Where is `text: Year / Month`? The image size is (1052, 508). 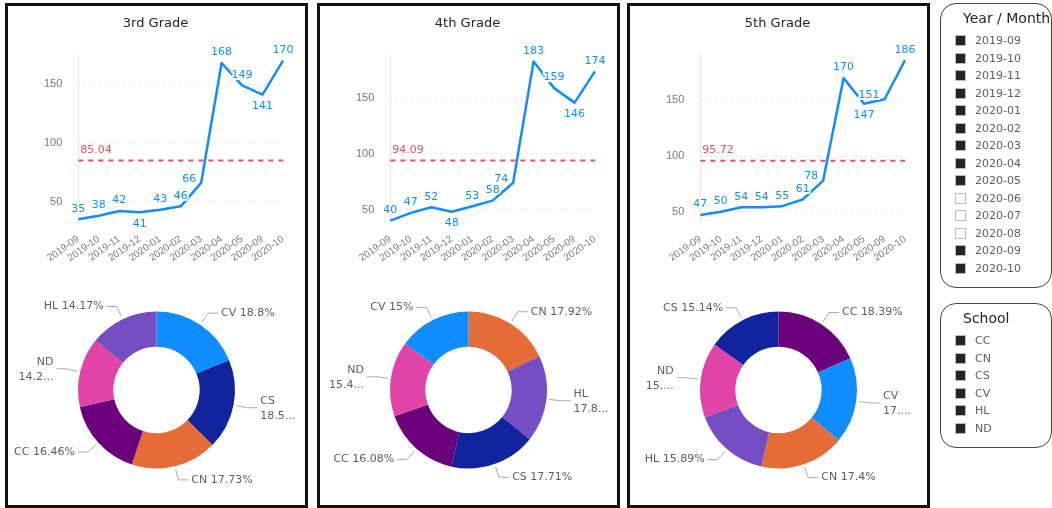
text: Year / Month is located at coordinates (1007, 18).